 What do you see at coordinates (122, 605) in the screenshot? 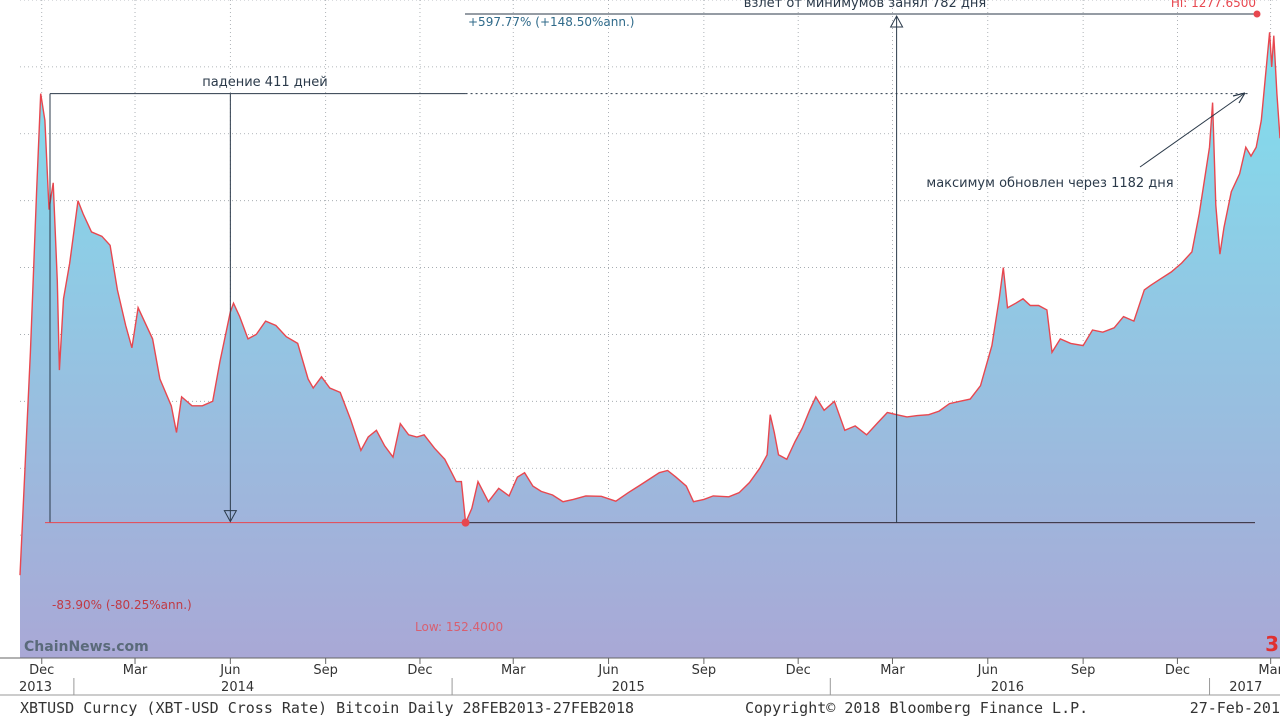
I see `drop-pct-label: -83.90% (-80.25%ann.)` at bounding box center [122, 605].